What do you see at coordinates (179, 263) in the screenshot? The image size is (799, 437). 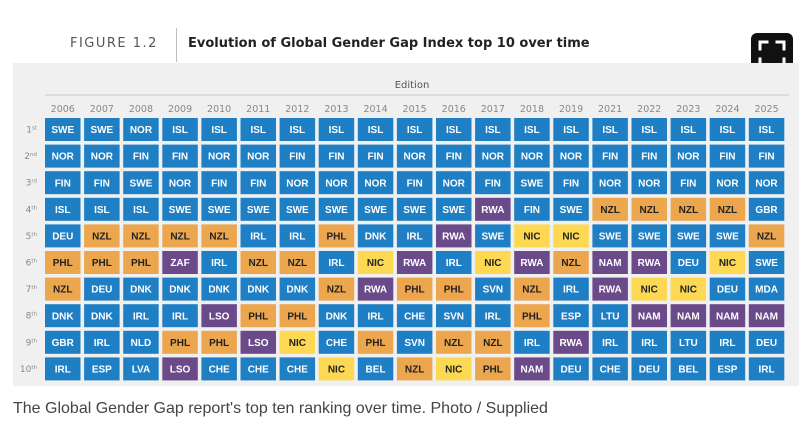 I see `country-code: ZAF` at bounding box center [179, 263].